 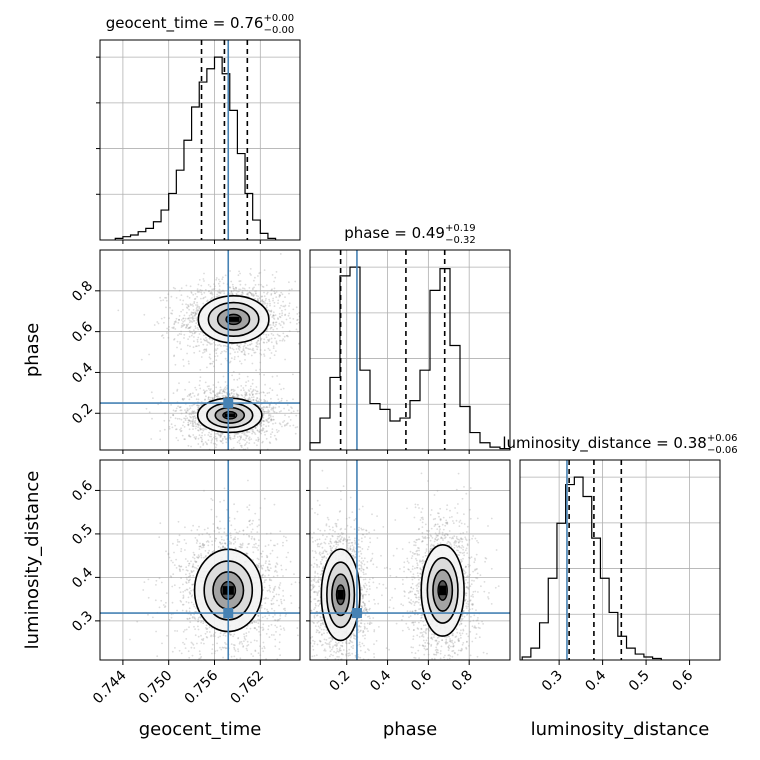 I want to click on hist-step-phase, so click(x=410, y=358).